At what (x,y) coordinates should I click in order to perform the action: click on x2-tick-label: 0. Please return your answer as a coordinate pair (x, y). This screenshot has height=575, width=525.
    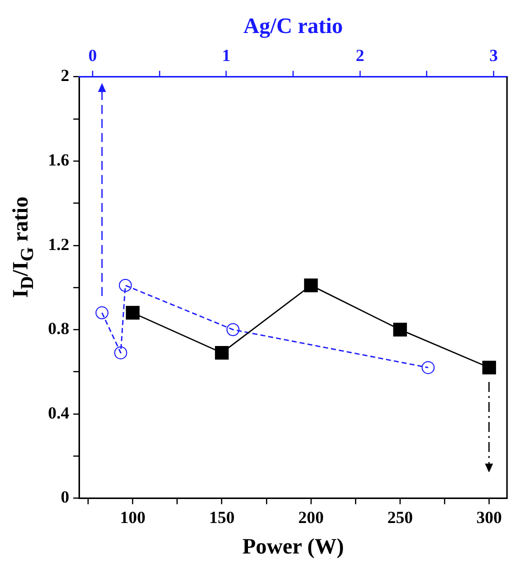
    Looking at the image, I should click on (92, 55).